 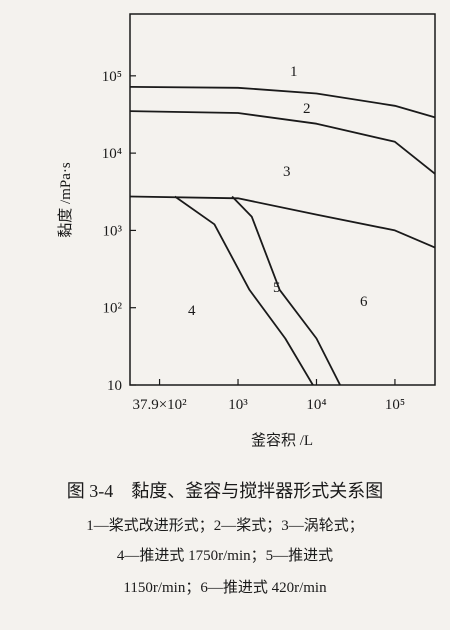 I want to click on x-tick-label: 37.9×10², so click(x=159, y=405).